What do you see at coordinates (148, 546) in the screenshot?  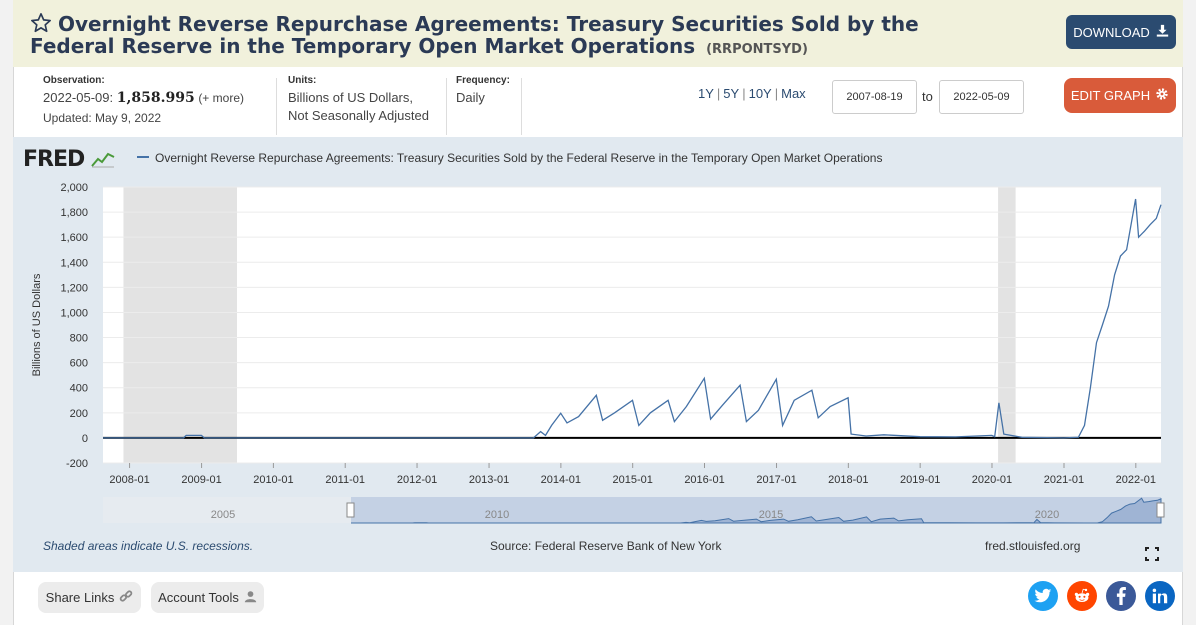 I see `recession-note: Shaded areas indicate U.S. recessions.` at bounding box center [148, 546].